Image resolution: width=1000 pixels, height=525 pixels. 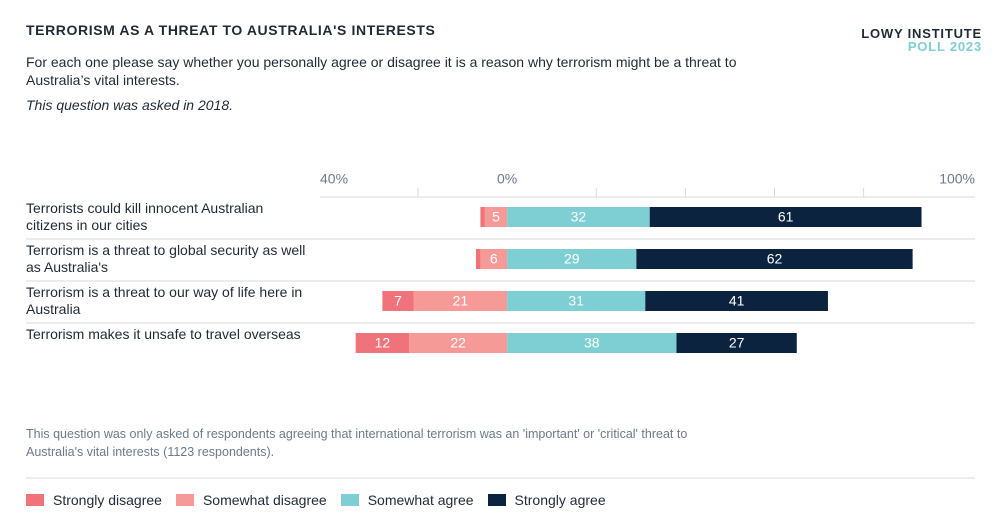 What do you see at coordinates (560, 500) in the screenshot?
I see `legend-label: Strongly agree` at bounding box center [560, 500].